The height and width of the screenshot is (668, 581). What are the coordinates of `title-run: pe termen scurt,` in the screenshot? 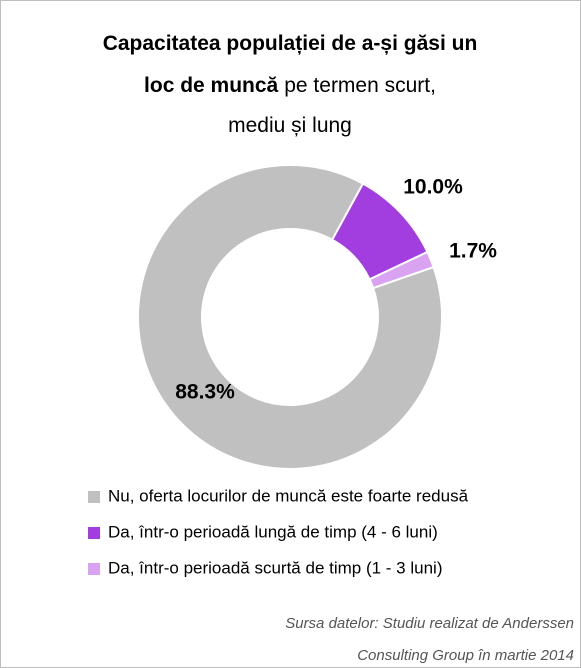 It's located at (360, 85).